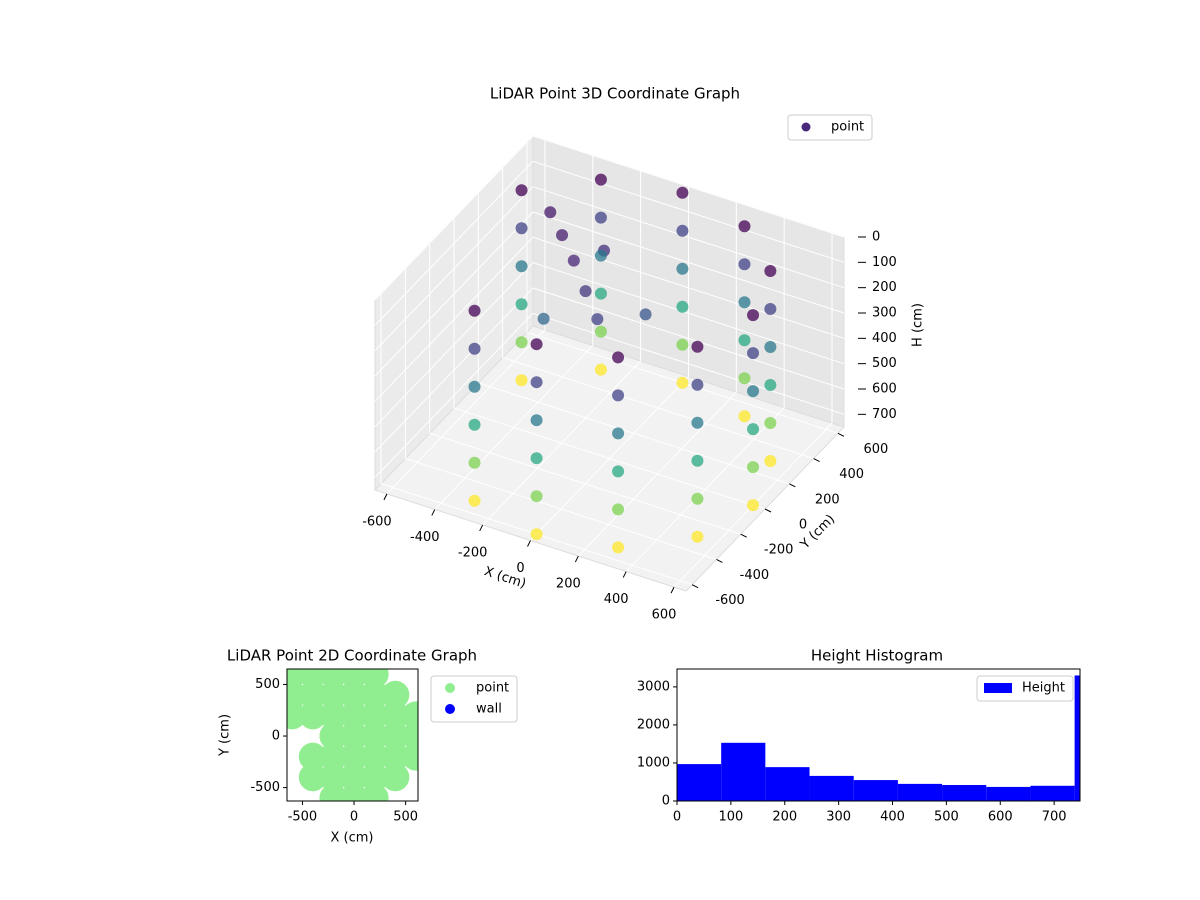 Image resolution: width=1200 pixels, height=900 pixels. What do you see at coordinates (884, 313) in the screenshot?
I see `z-tick-label: 300` at bounding box center [884, 313].